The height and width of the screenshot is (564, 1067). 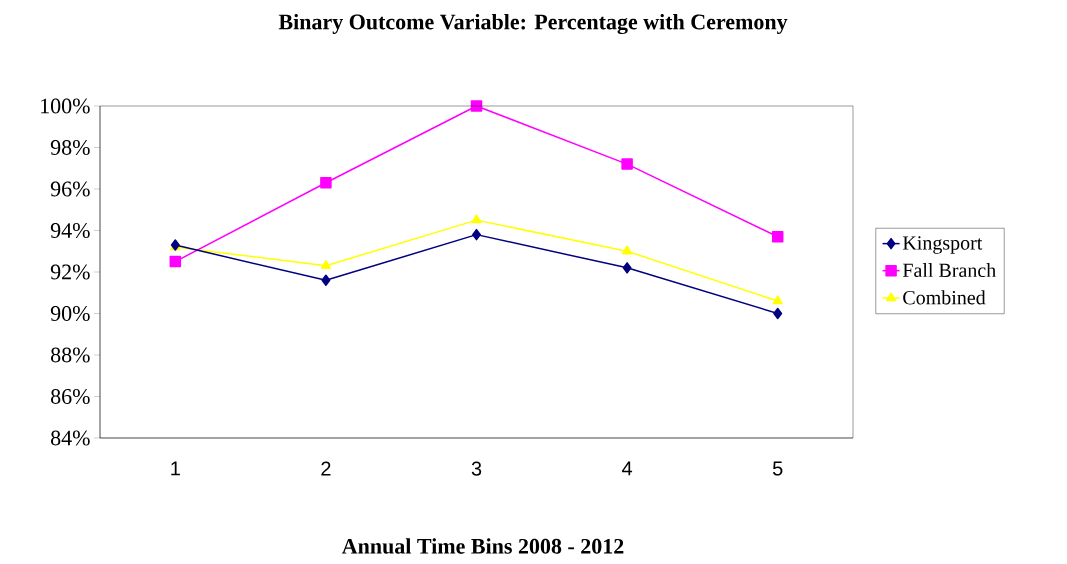 What do you see at coordinates (476, 468) in the screenshot?
I see `x-tick-label: 3` at bounding box center [476, 468].